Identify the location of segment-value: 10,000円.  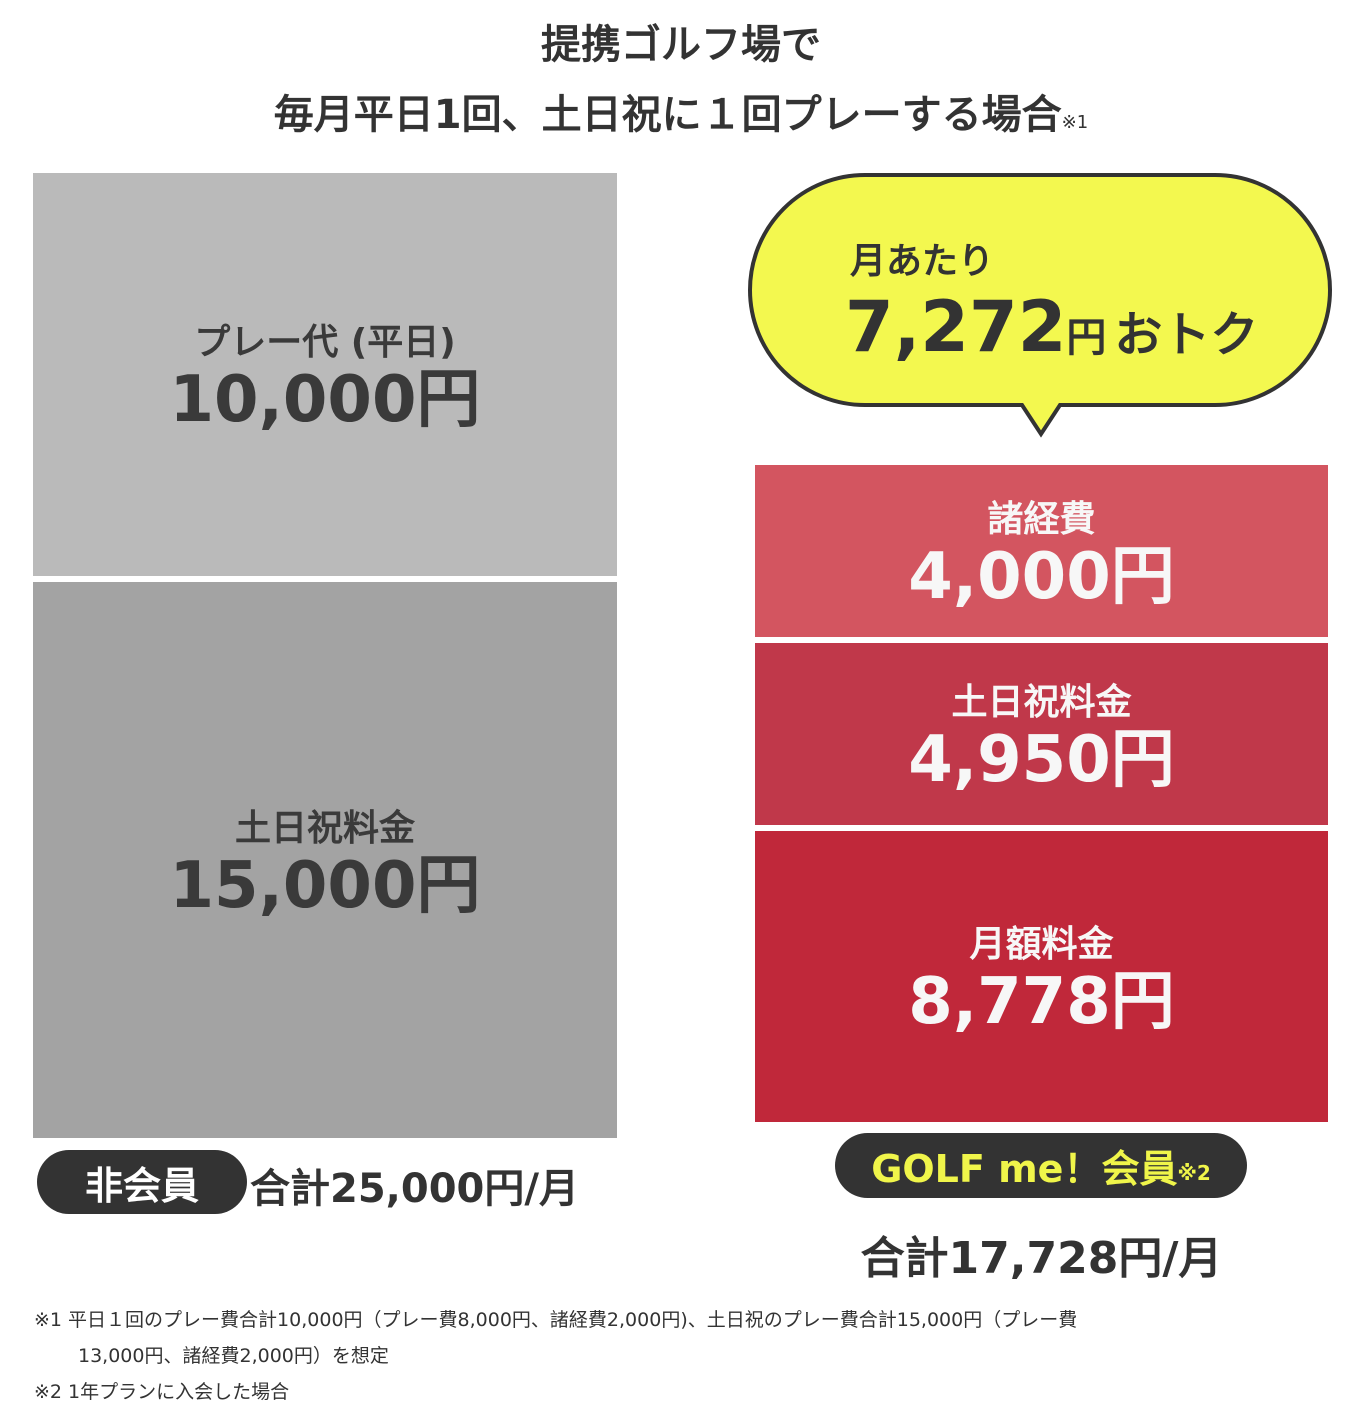
(325, 400).